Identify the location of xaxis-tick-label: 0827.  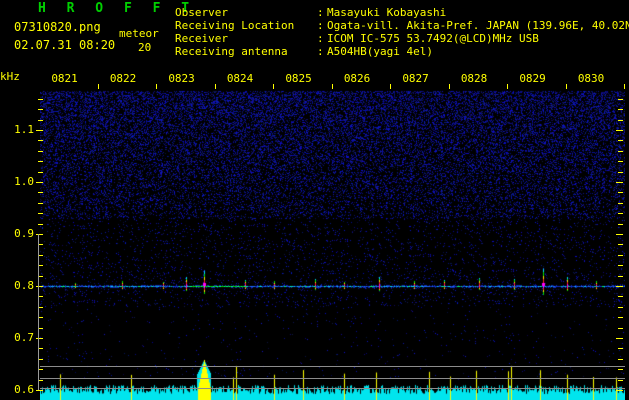
(415, 78).